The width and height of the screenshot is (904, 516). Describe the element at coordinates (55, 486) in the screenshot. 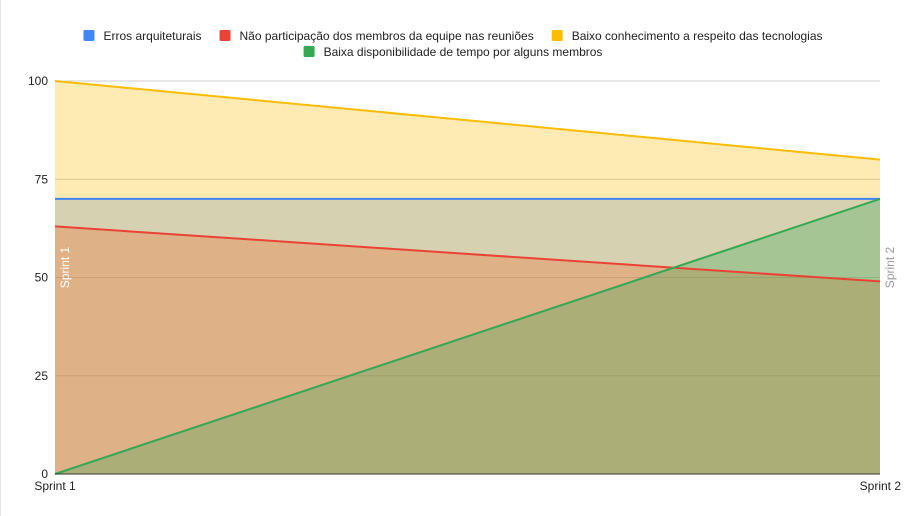

I see `x-tick-label-0: Sprint 1` at that location.